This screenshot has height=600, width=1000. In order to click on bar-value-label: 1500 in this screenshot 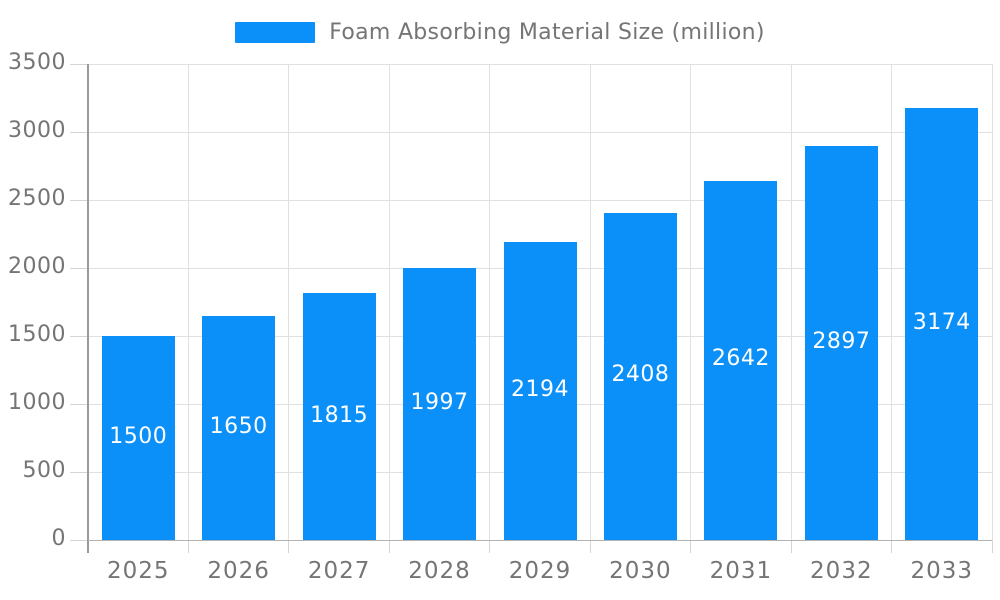, I will do `click(138, 436)`.